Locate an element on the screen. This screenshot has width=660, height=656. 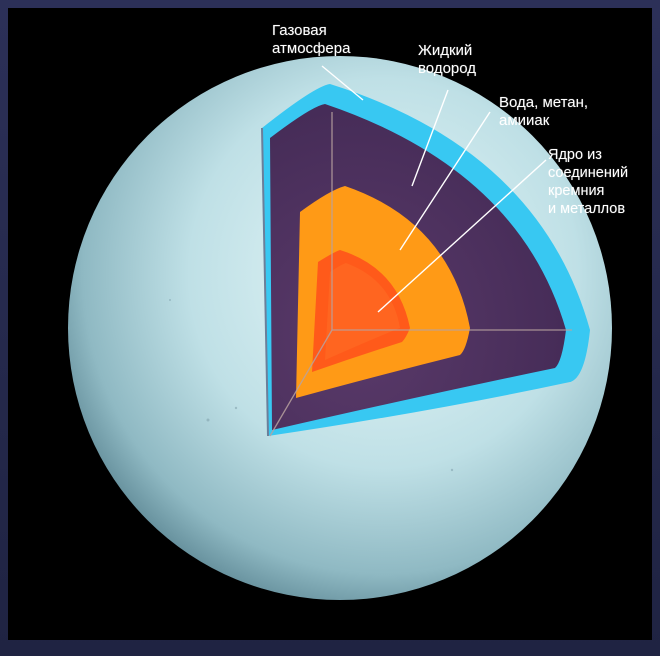
label-liquid-hydrogen: Жидкий водород is located at coordinates (447, 59).